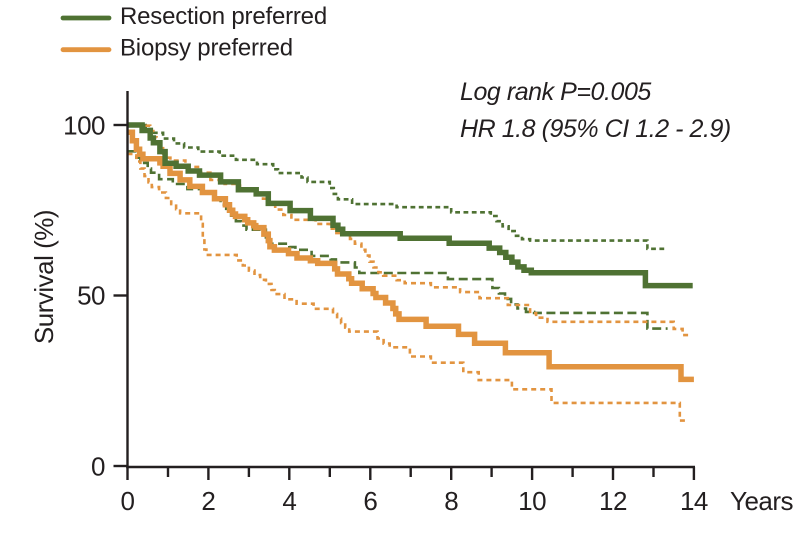 This screenshot has width=800, height=538. Describe the element at coordinates (289, 501) in the screenshot. I see `svg-text: 4` at that location.